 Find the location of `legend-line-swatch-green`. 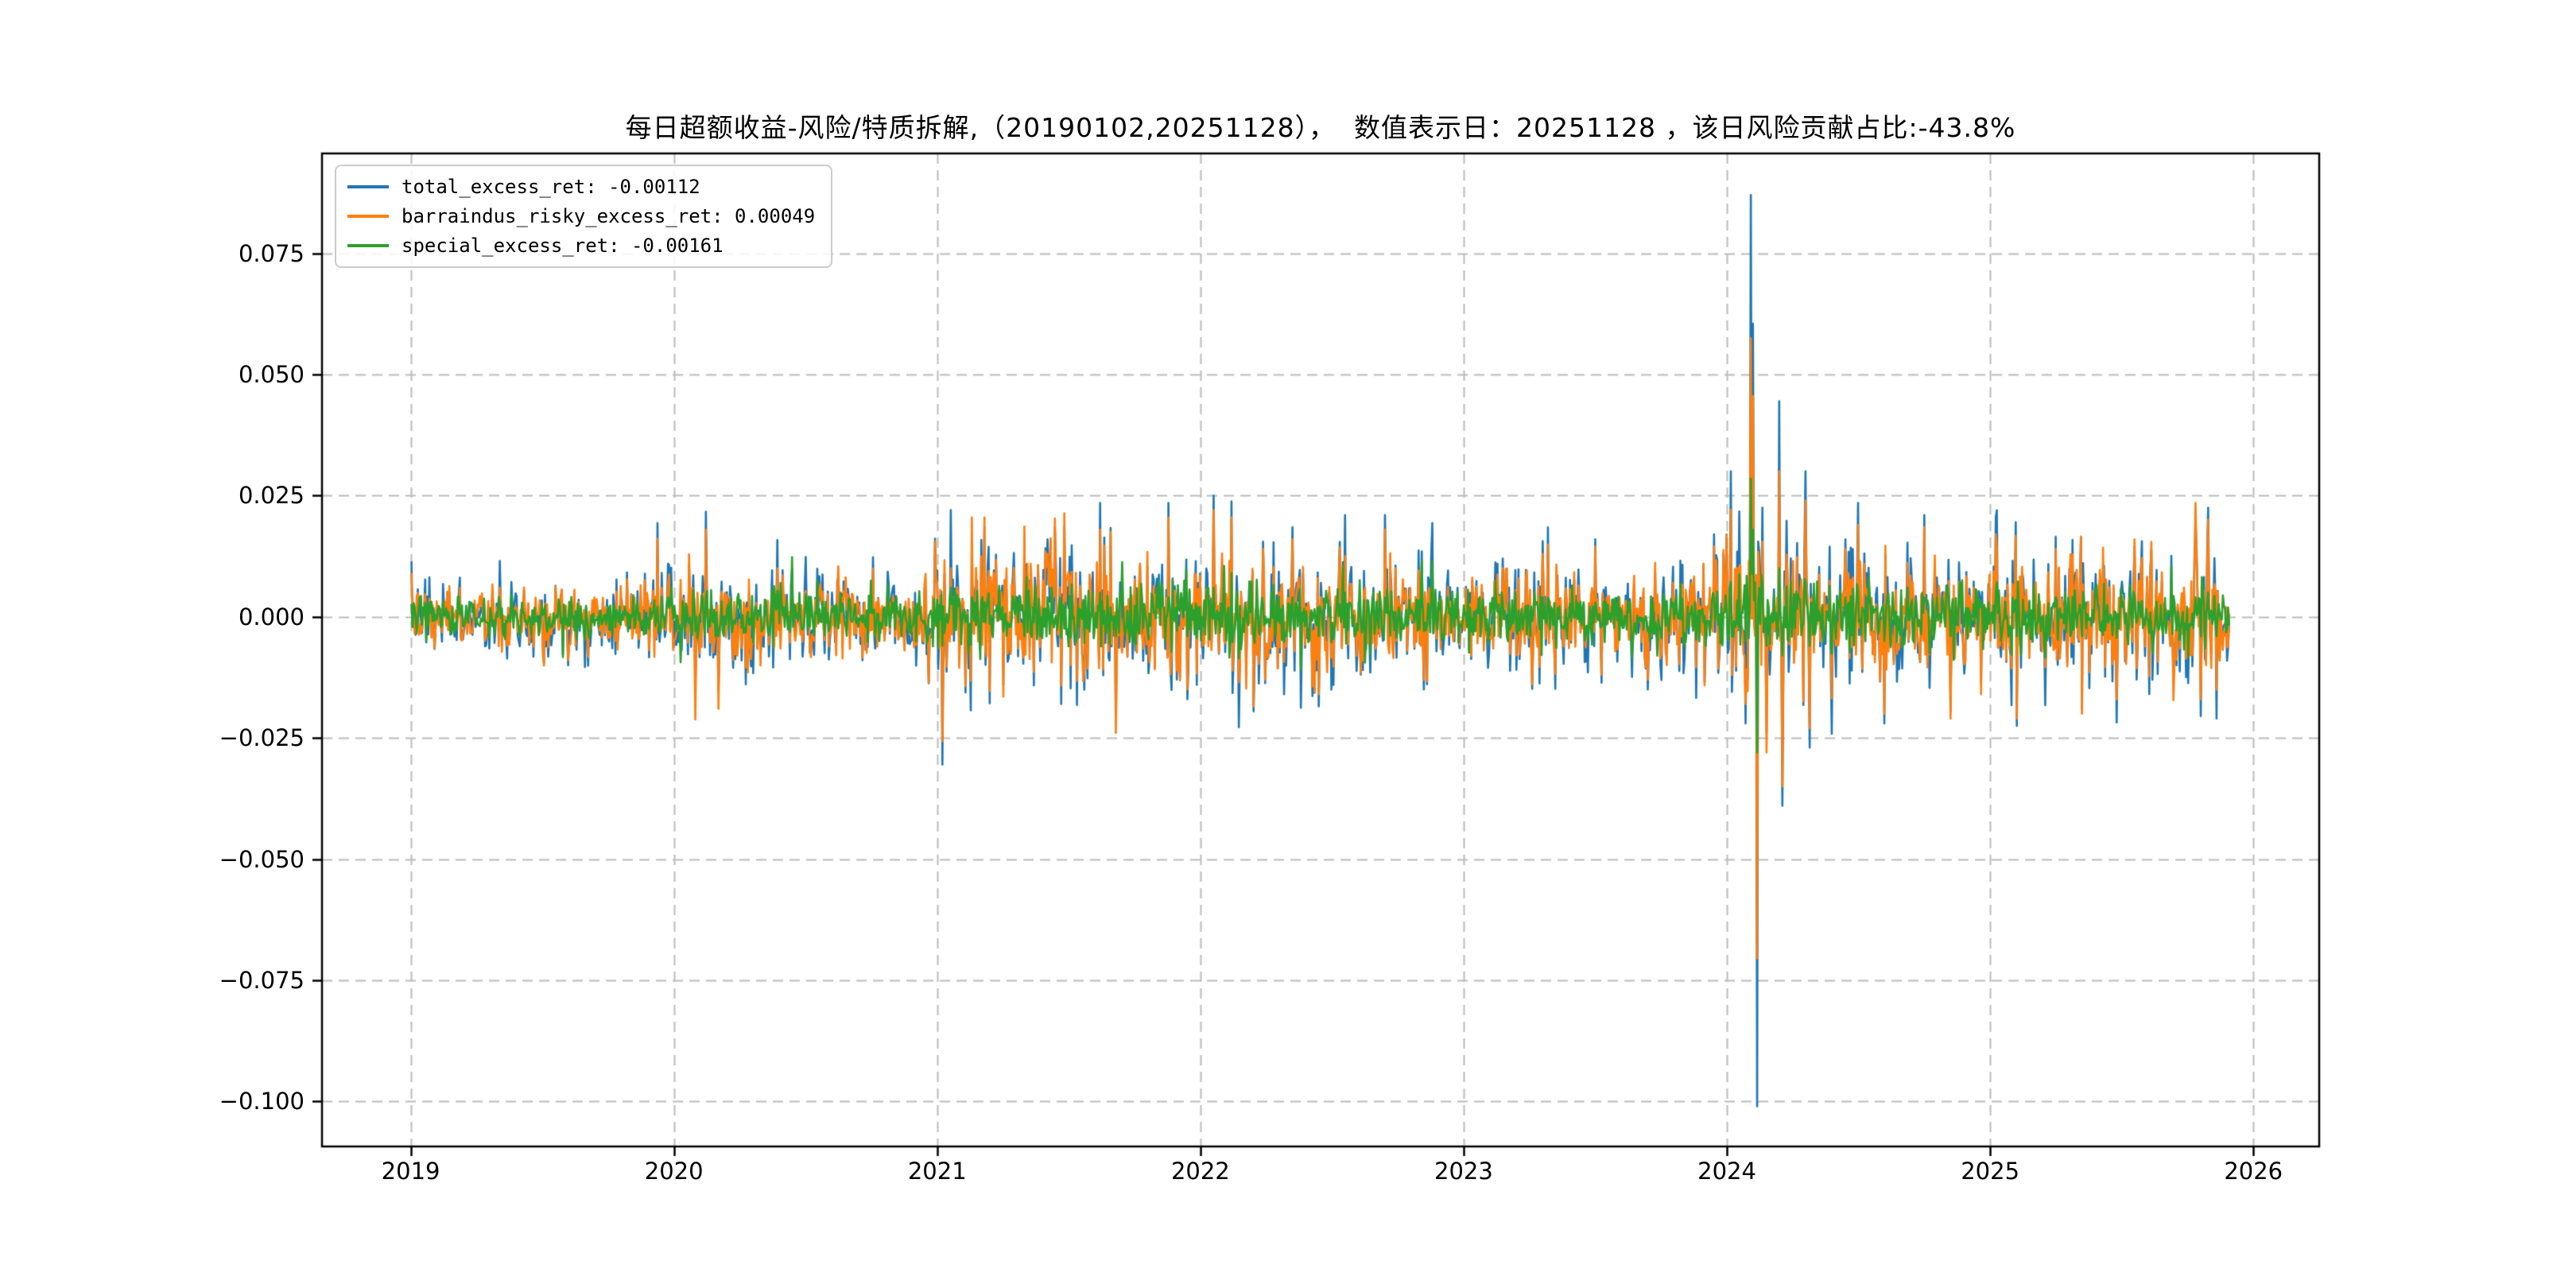

legend-line-swatch-green is located at coordinates (368, 246).